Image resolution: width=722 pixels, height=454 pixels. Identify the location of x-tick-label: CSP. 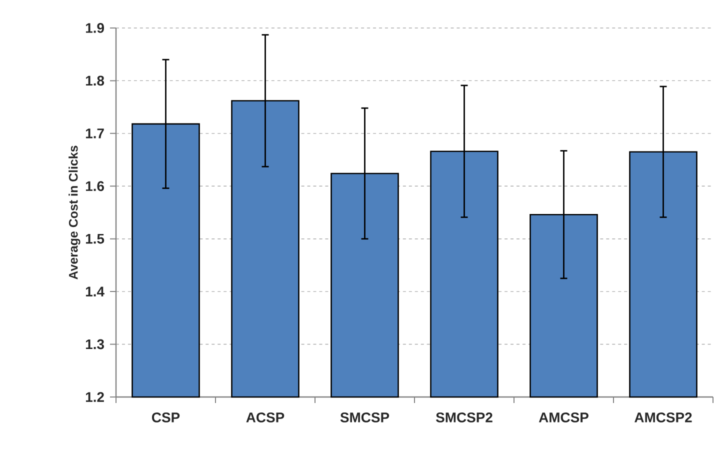
(166, 417).